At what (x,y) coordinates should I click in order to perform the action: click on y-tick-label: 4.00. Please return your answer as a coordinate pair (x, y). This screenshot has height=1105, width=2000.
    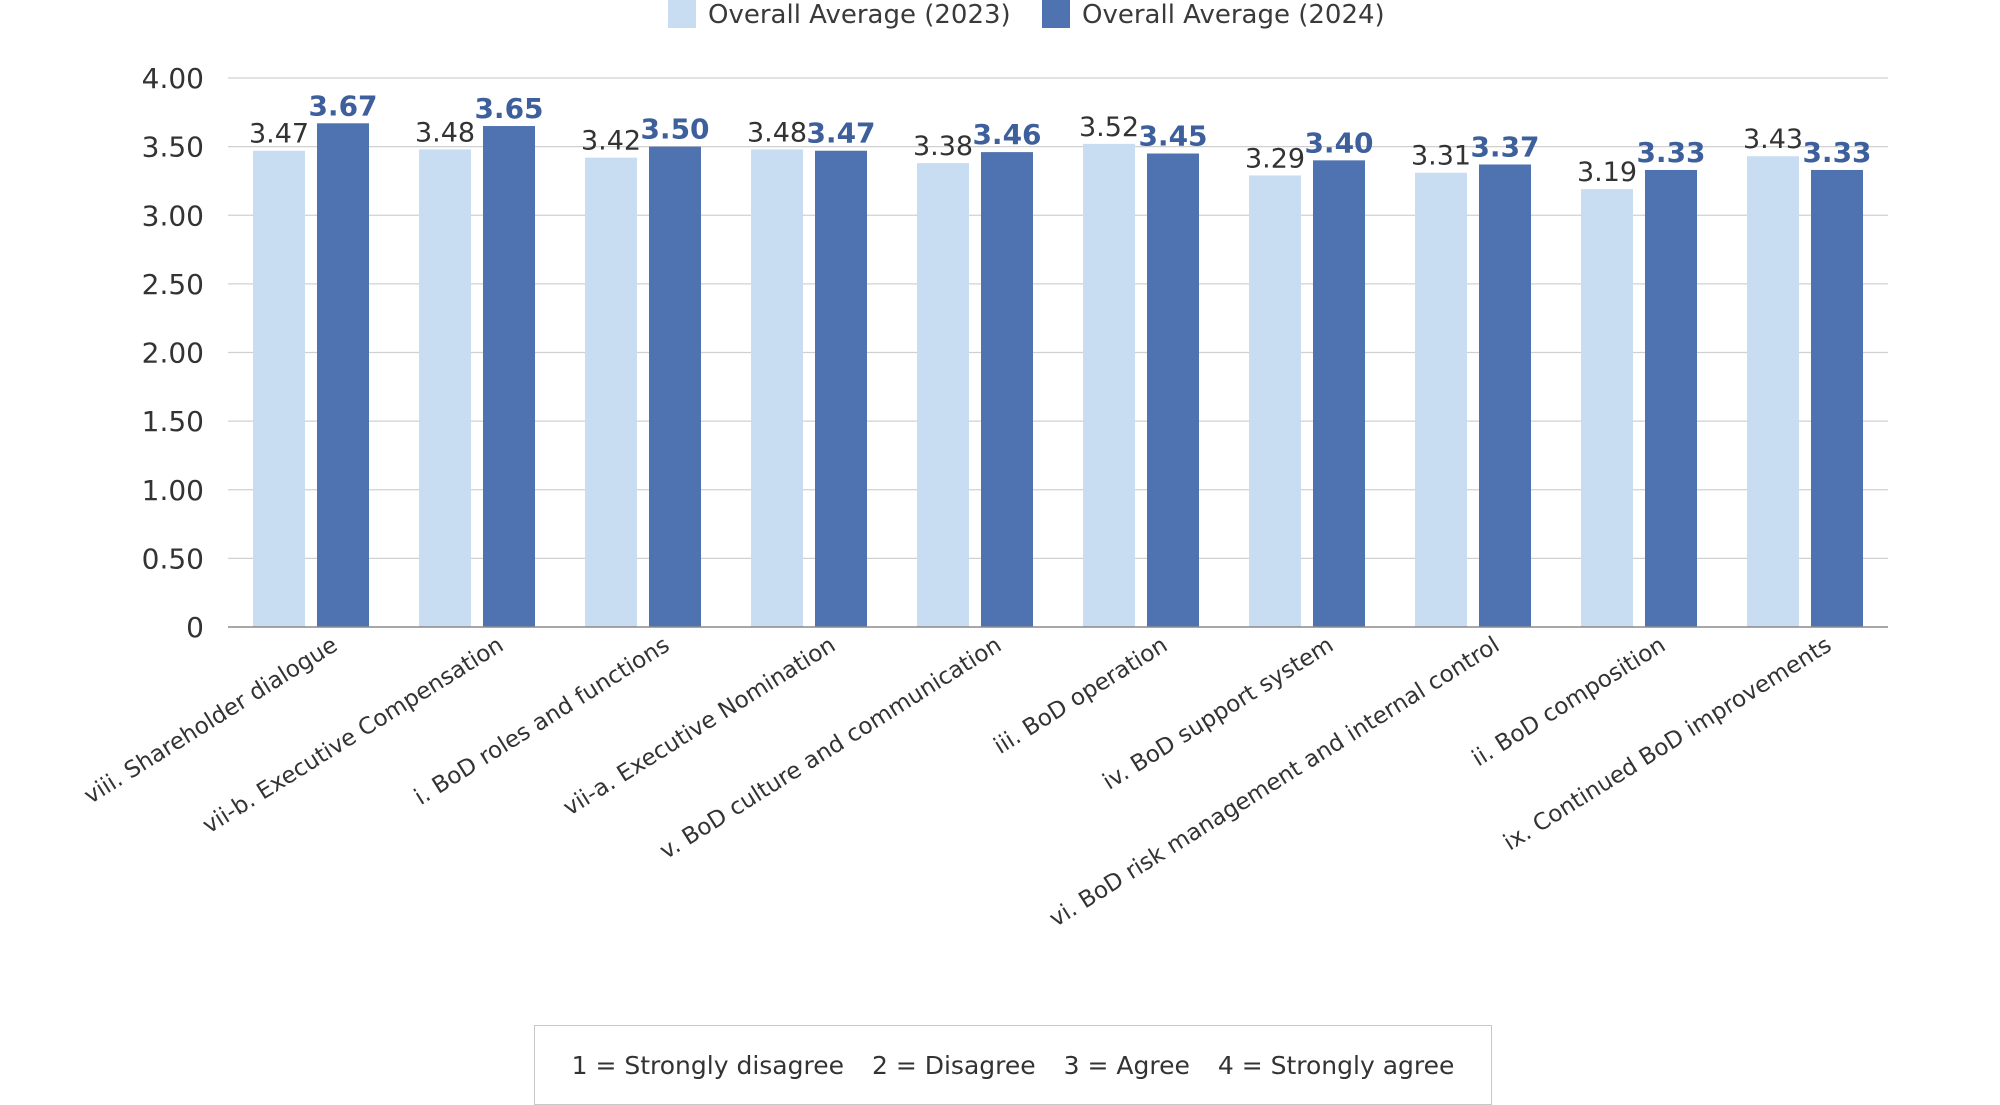
    Looking at the image, I should click on (173, 78).